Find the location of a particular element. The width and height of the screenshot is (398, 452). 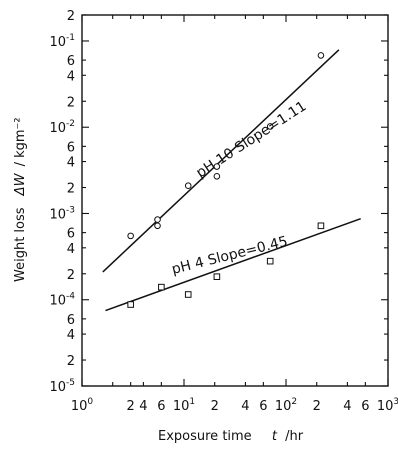

y-tick-label: 10⁻³ is located at coordinates (62, 213).